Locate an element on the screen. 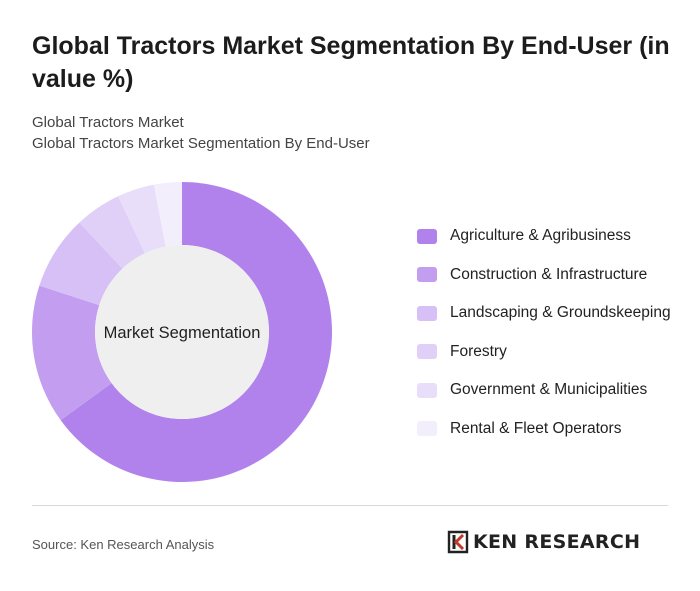 Image resolution: width=700 pixels, height=591 pixels. legend-item: Landscaping & Groundskeeping is located at coordinates (544, 313).